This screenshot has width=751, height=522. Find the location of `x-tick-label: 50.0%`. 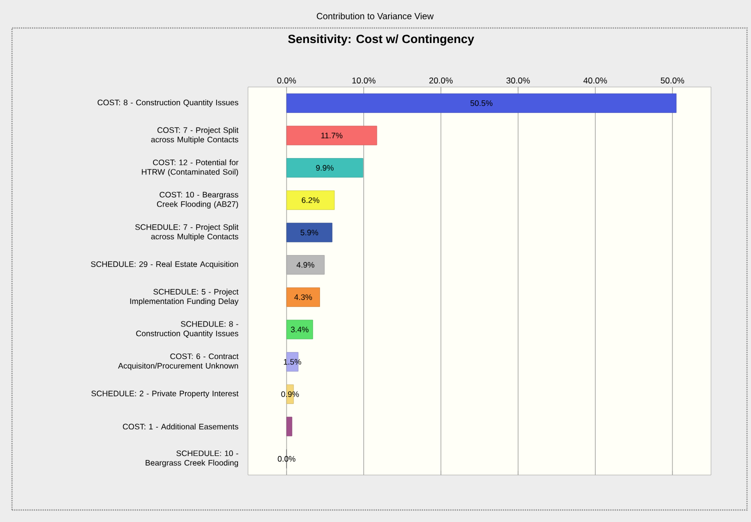

x-tick-label: 50.0% is located at coordinates (672, 80).